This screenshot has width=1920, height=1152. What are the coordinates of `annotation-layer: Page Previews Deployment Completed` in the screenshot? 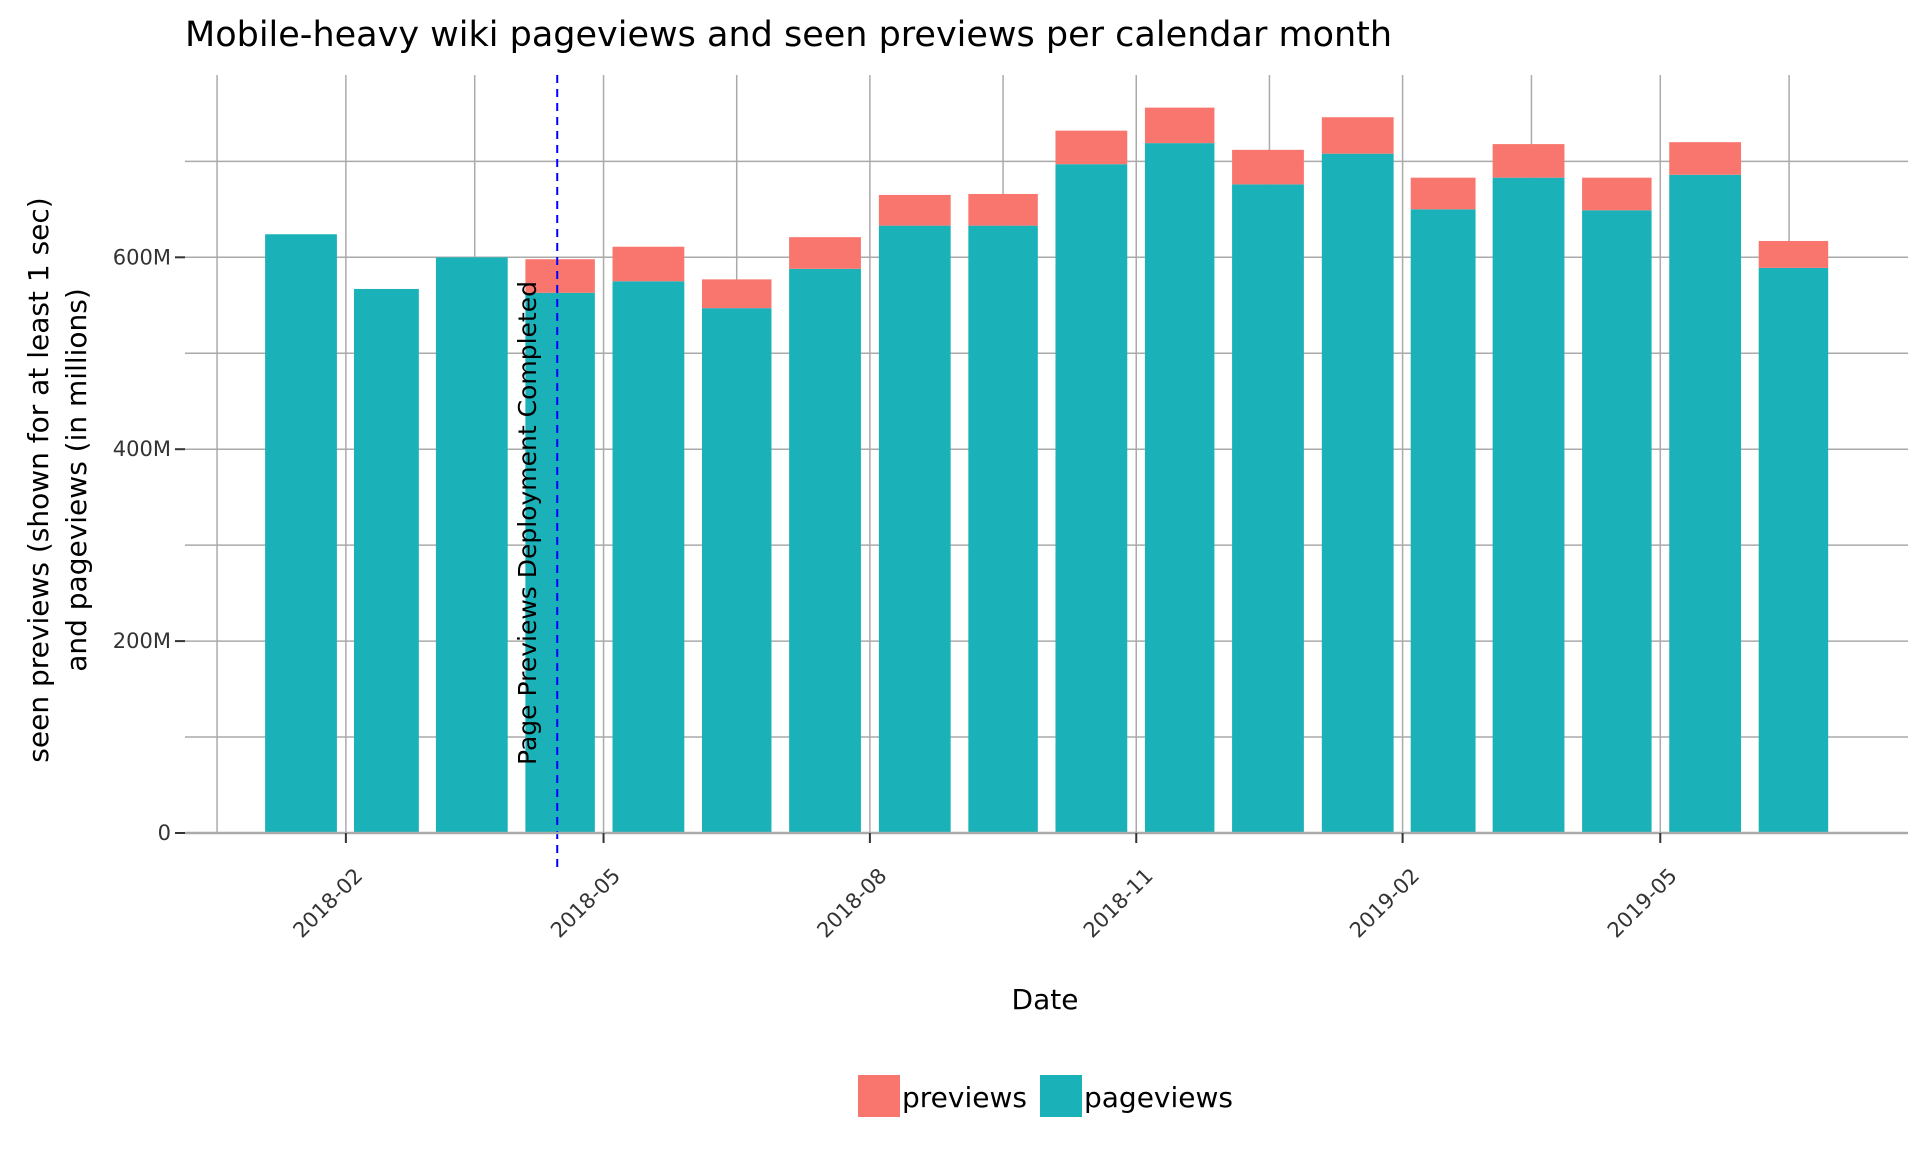 It's located at (536, 472).